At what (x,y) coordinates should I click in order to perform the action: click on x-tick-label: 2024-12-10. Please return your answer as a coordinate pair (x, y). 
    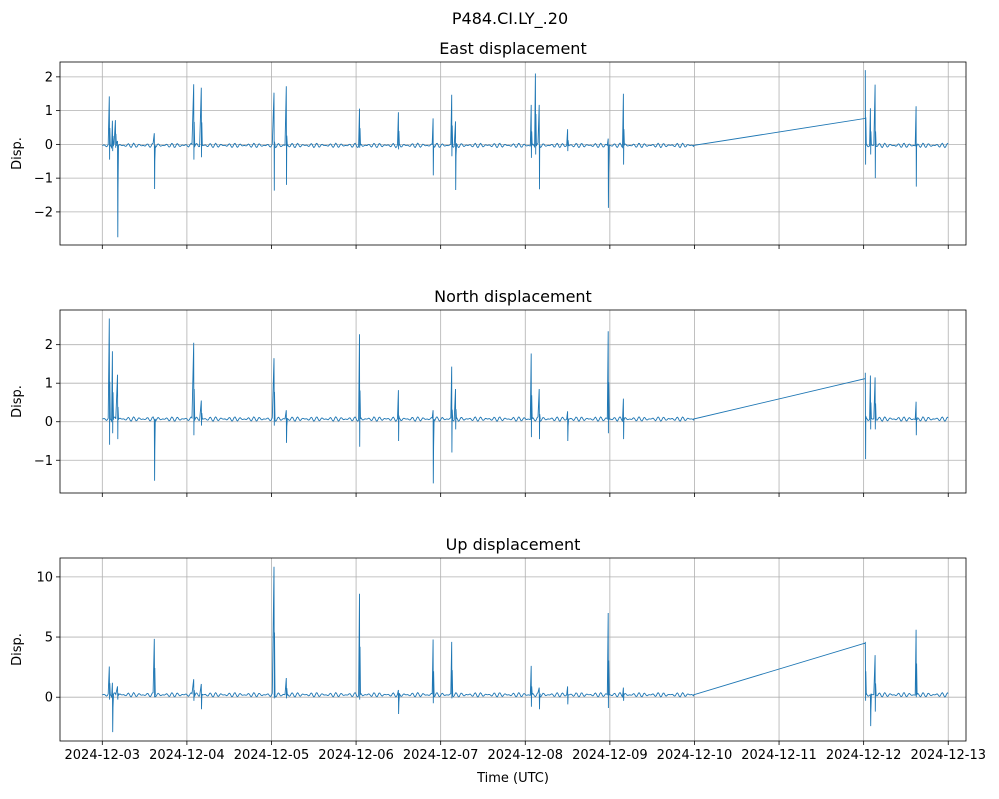
    Looking at the image, I should click on (695, 755).